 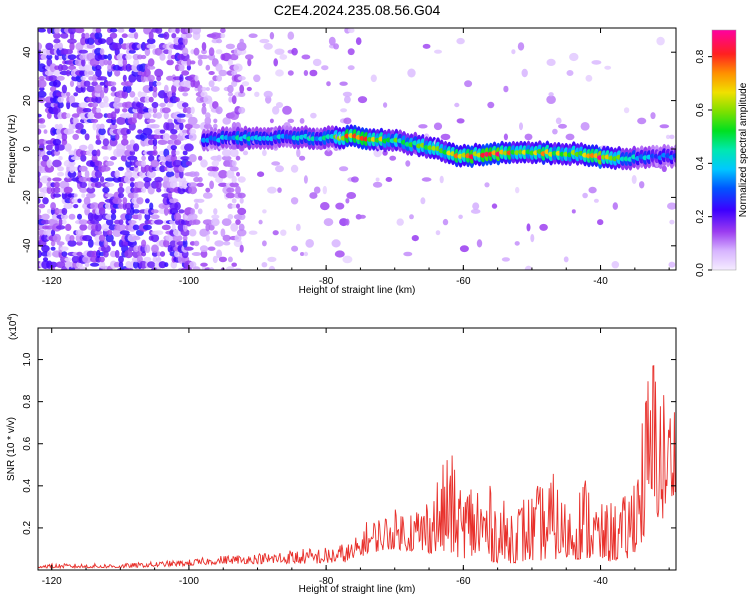 What do you see at coordinates (27, 443) in the screenshot?
I see `y-tick-label: 0.6` at bounding box center [27, 443].